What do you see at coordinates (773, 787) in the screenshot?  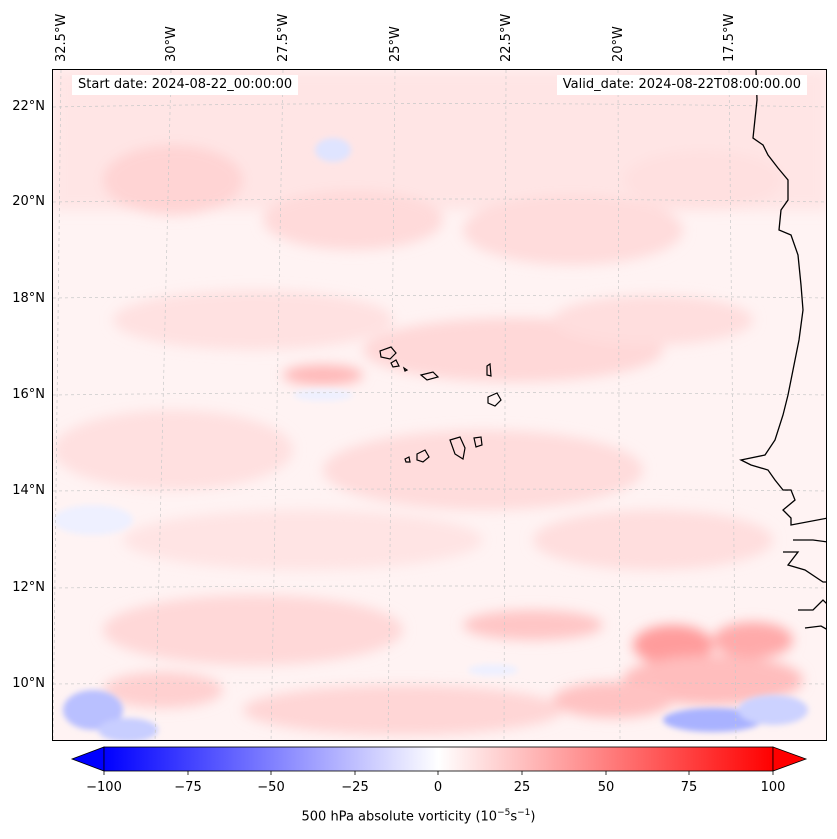 I see `colorbar-tick-100: 100` at bounding box center [773, 787].